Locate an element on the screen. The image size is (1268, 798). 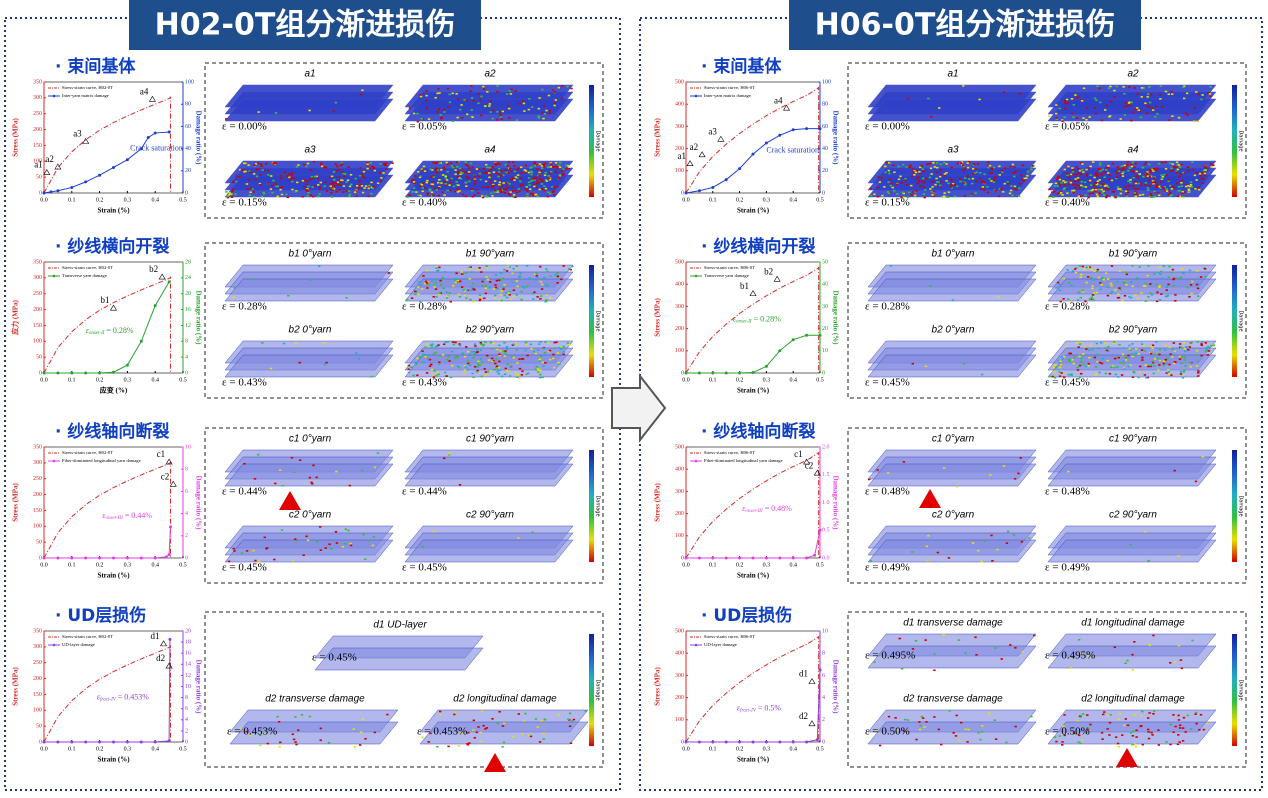
image-caption: d2 transverse damage is located at coordinates (315, 699).